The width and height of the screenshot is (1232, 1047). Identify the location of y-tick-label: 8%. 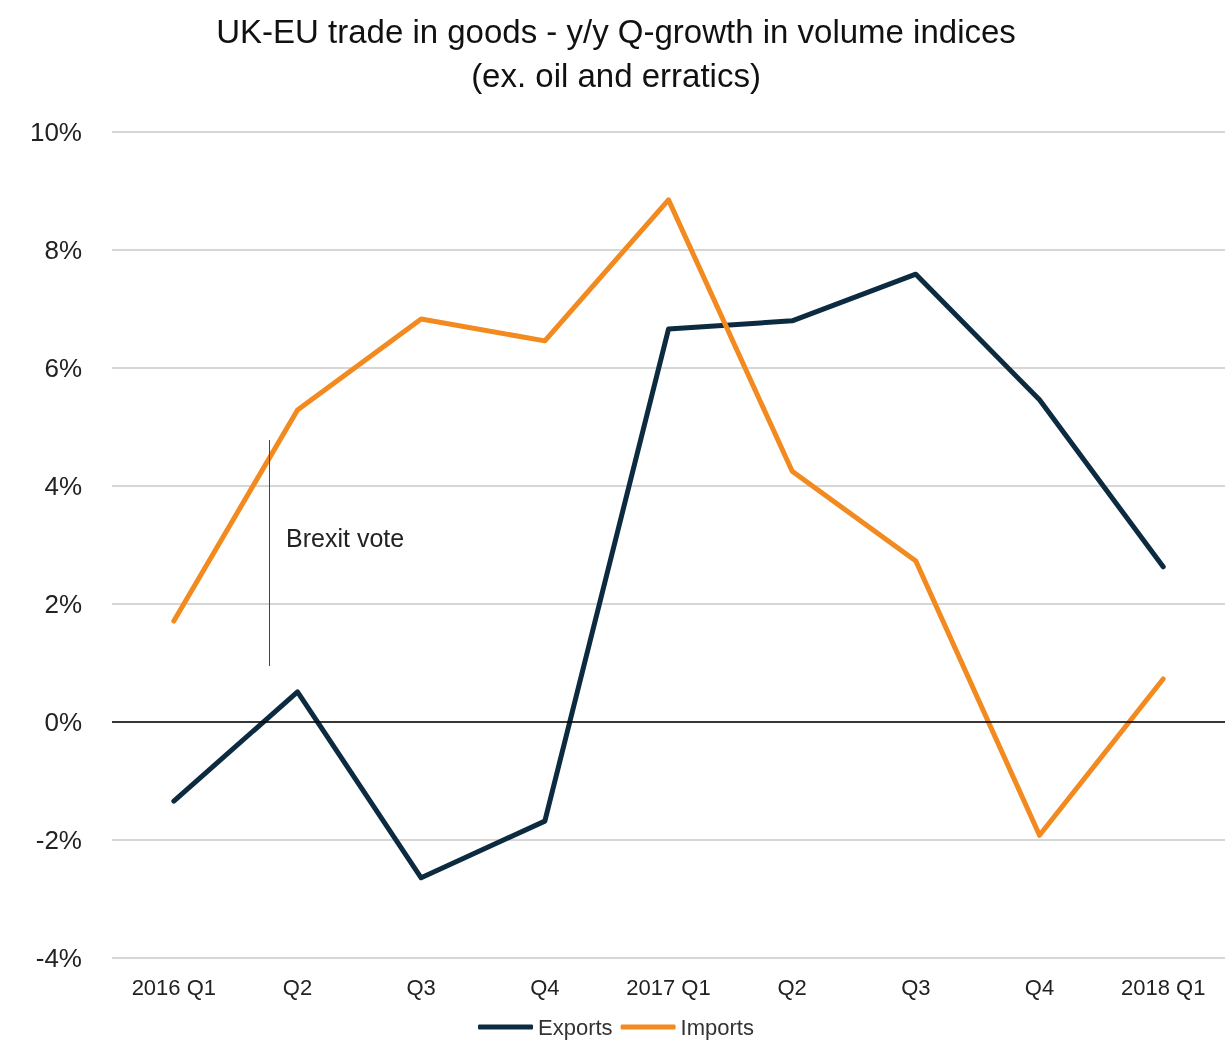
(63, 250).